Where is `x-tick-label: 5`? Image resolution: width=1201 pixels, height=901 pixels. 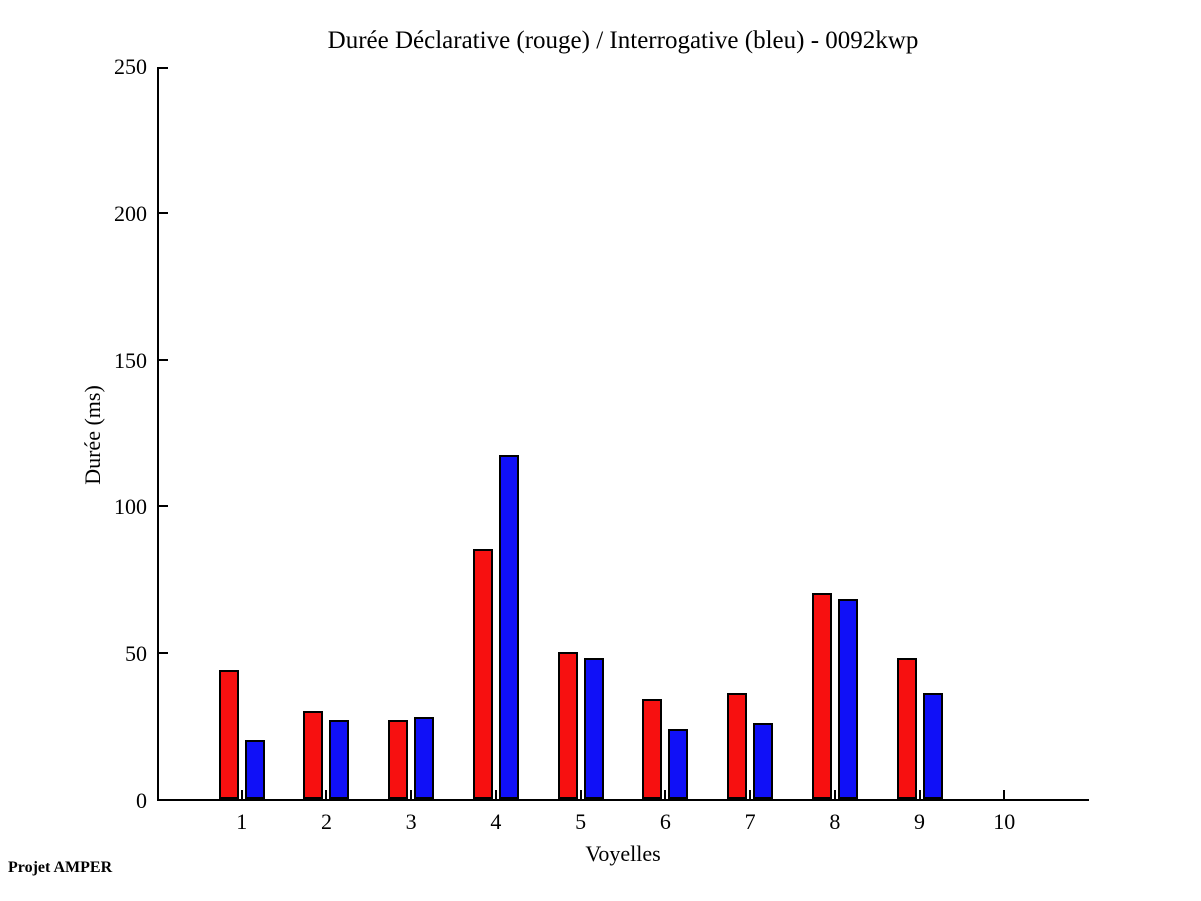 x-tick-label: 5 is located at coordinates (581, 821).